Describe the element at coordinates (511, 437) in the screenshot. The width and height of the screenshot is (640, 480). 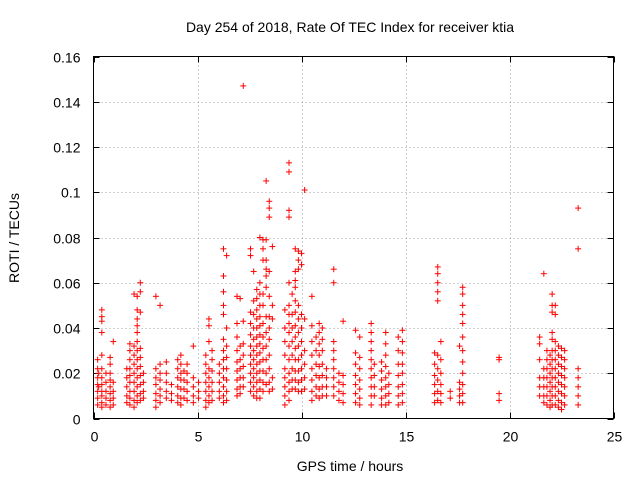
I see `x-tick-label: 20` at that location.